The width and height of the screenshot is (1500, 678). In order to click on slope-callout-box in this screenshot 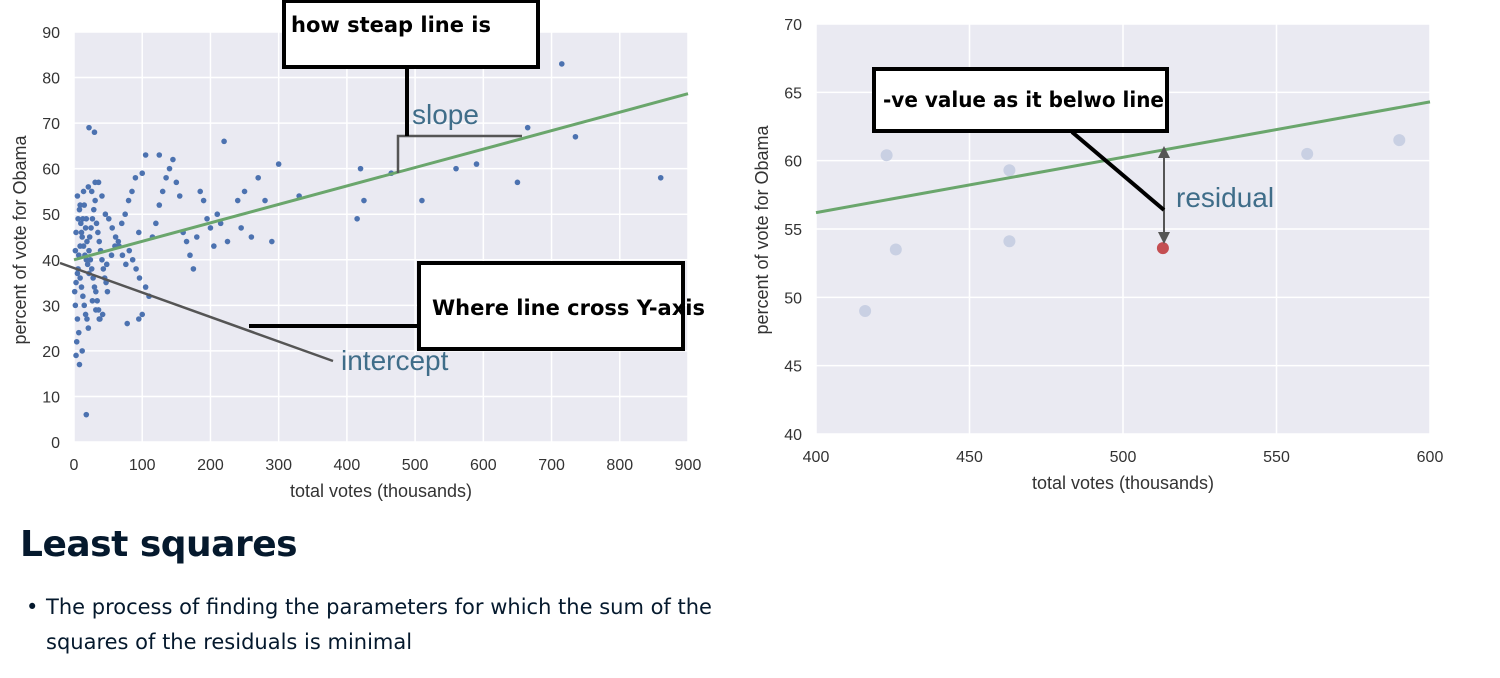, I will do `click(411, 34)`.